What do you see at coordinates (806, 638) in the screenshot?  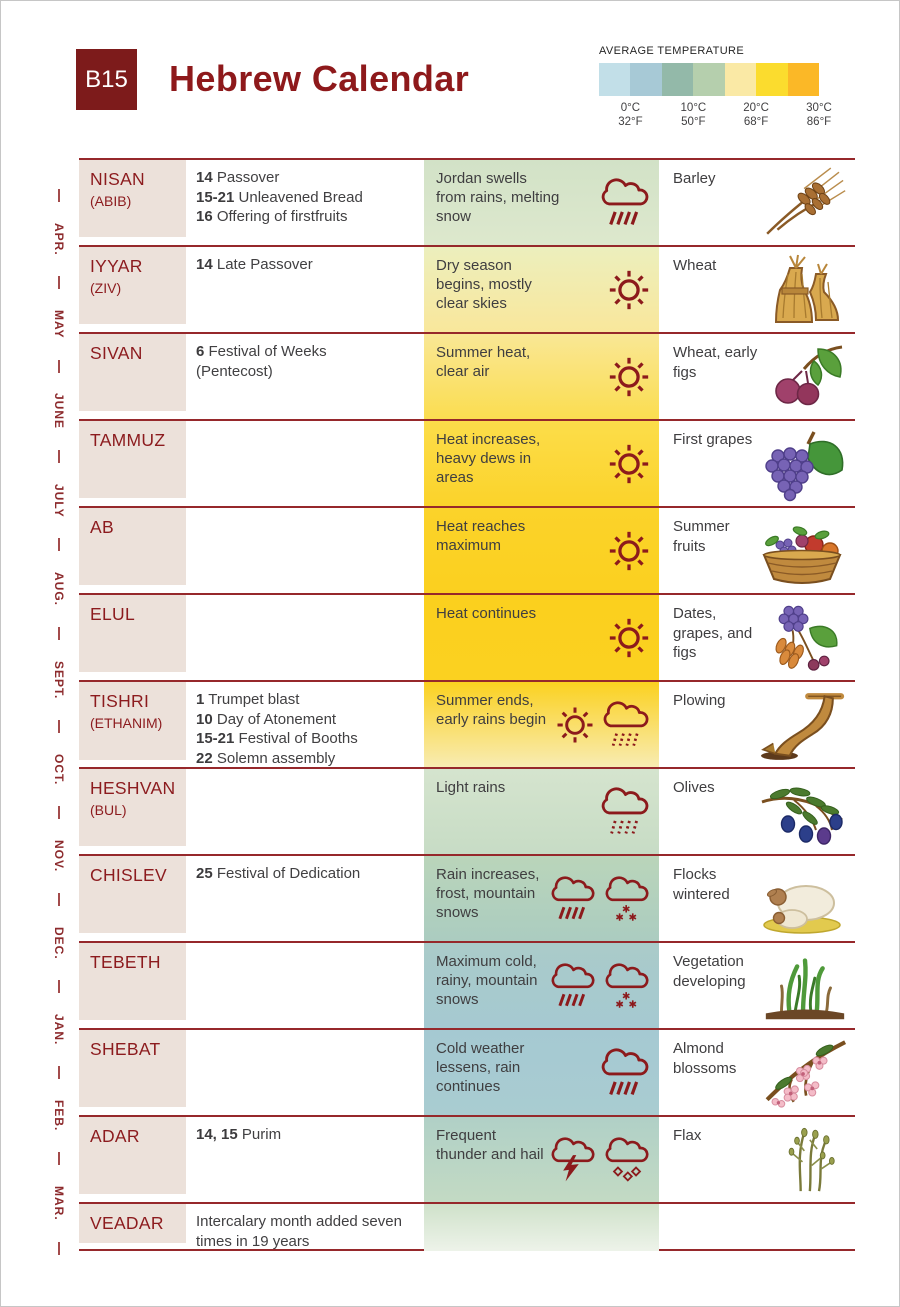 I see `dates-grapes-figs-illustration` at bounding box center [806, 638].